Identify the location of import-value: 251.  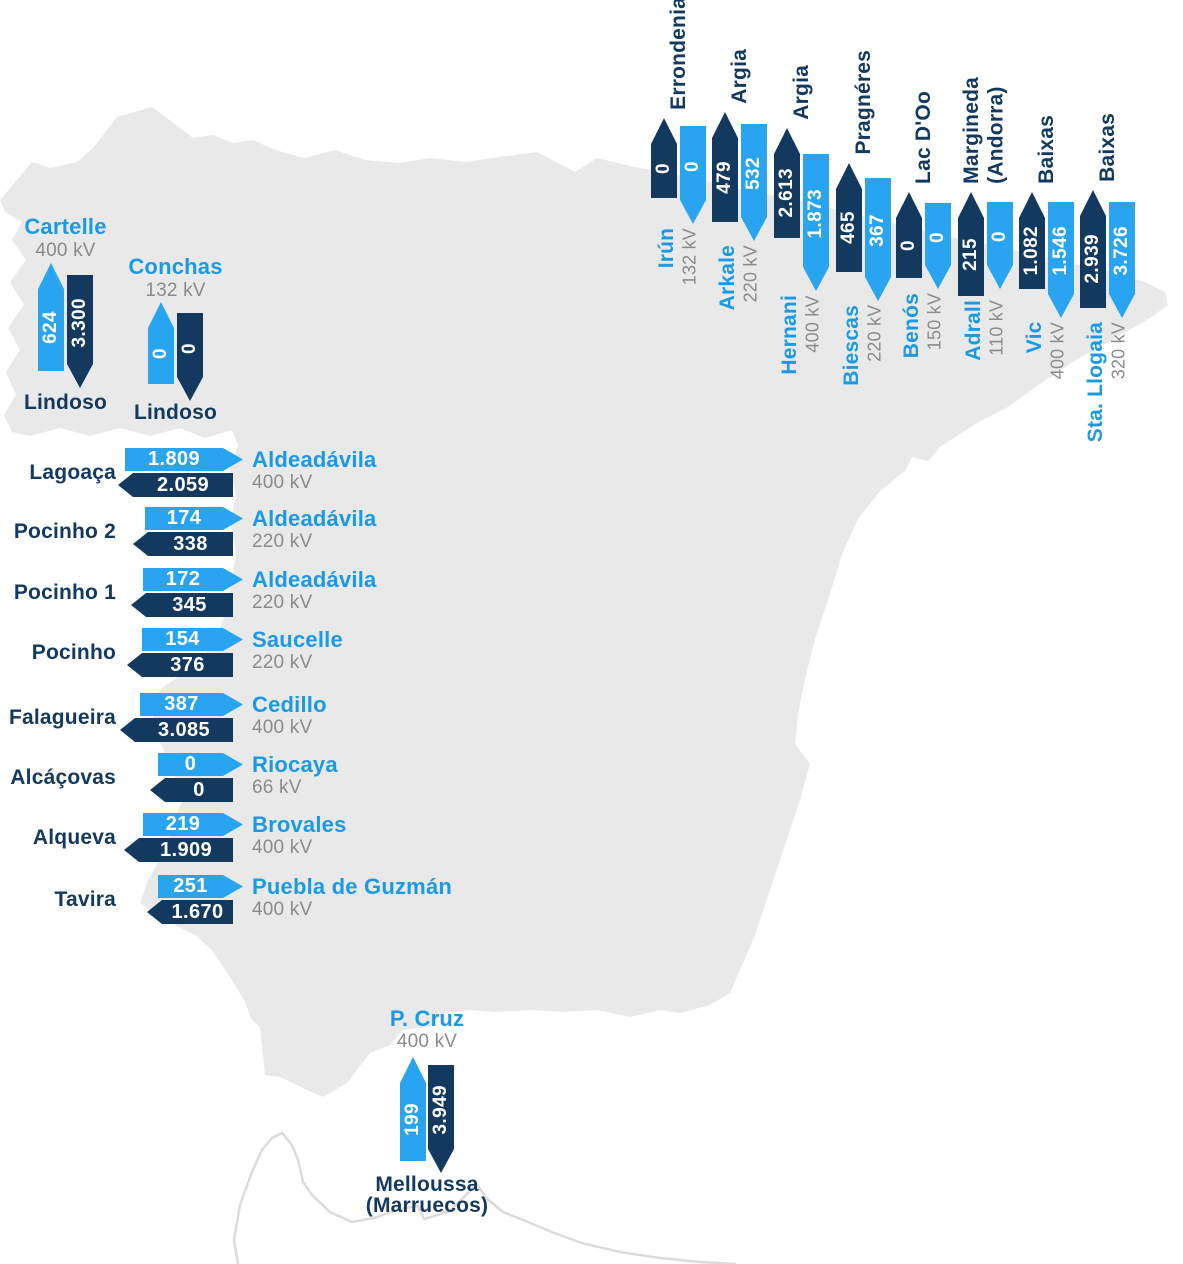
(190, 886).